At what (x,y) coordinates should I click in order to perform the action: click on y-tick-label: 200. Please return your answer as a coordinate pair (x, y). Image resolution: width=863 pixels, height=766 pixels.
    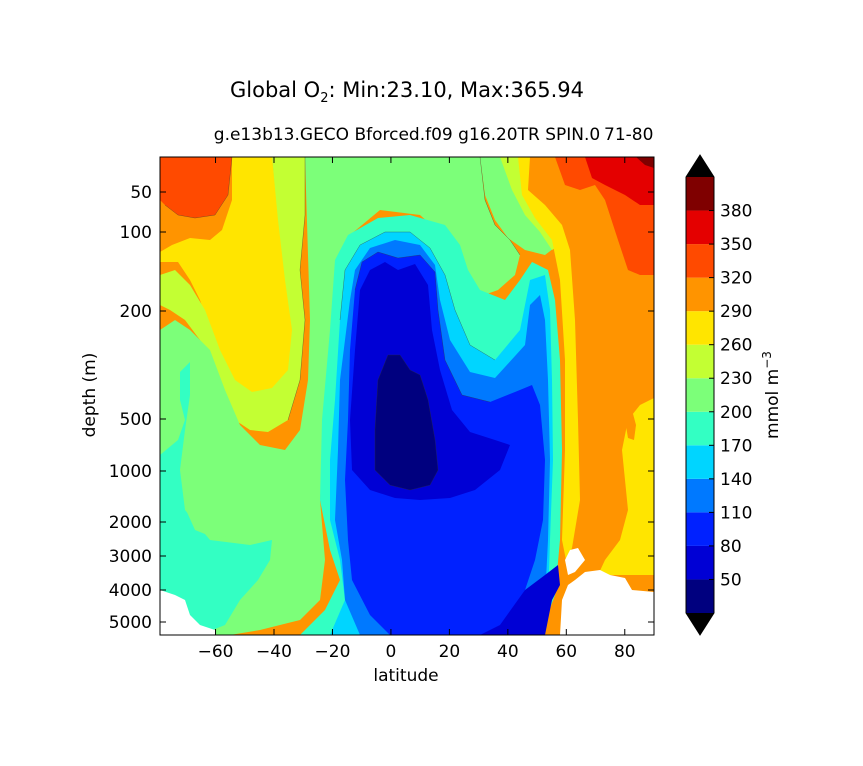
    Looking at the image, I should click on (136, 312).